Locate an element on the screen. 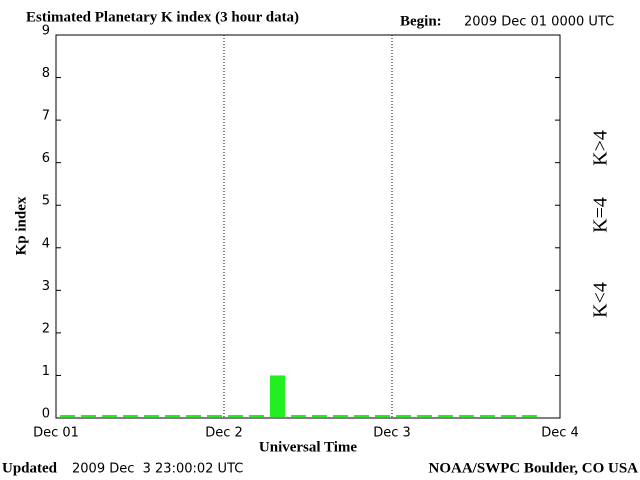 The width and height of the screenshot is (640, 480). legend-entry: K<4 is located at coordinates (601, 300).